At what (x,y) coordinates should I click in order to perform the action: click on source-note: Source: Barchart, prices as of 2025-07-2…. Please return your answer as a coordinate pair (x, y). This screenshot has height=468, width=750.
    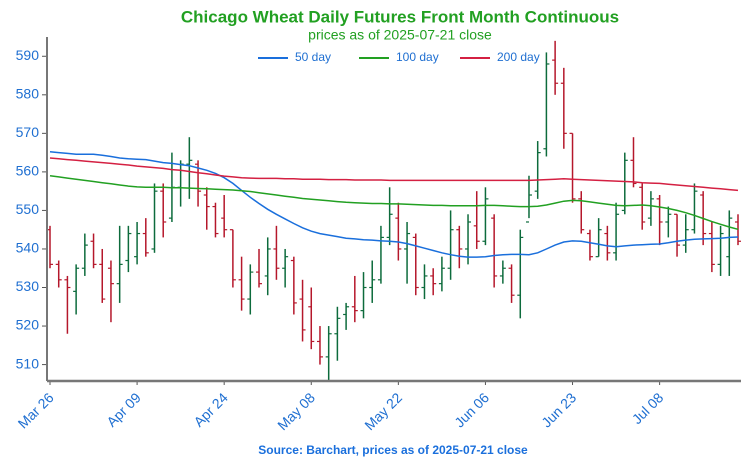
    Looking at the image, I should click on (393, 450).